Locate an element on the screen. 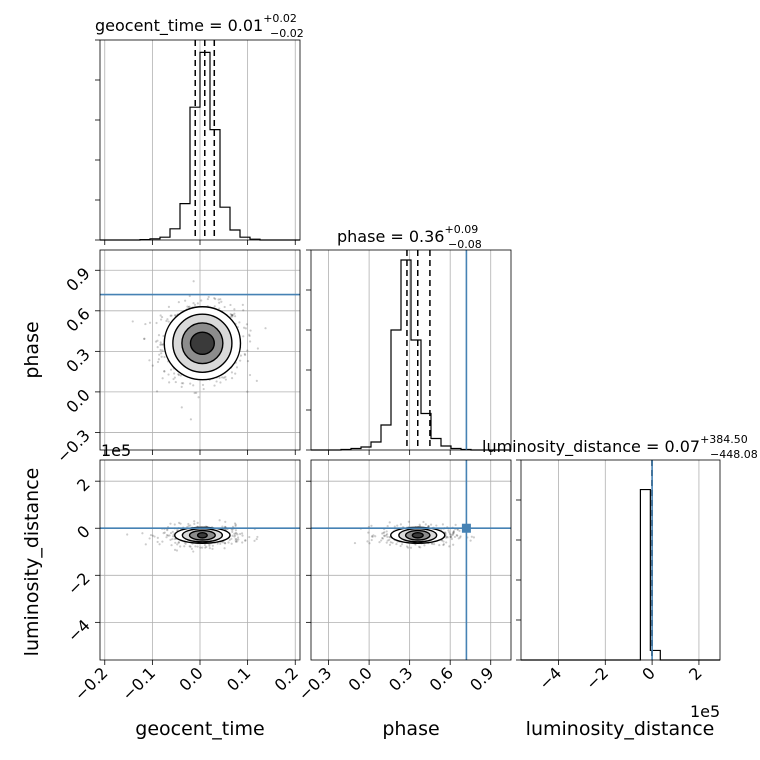  scatter-phase-vs-luminosity-distance-frame is located at coordinates (411, 560).